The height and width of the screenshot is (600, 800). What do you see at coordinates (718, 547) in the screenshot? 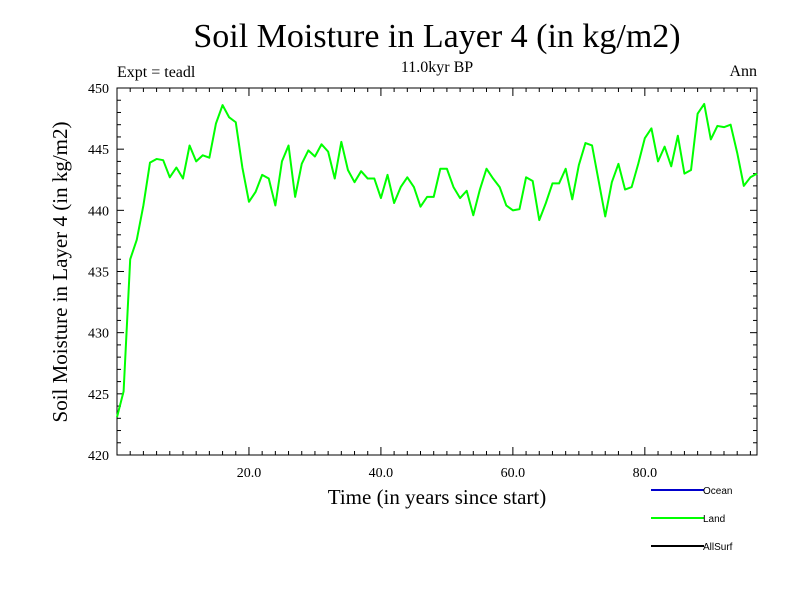
I see `legend-label-allsurf: AllSurf` at bounding box center [718, 547].